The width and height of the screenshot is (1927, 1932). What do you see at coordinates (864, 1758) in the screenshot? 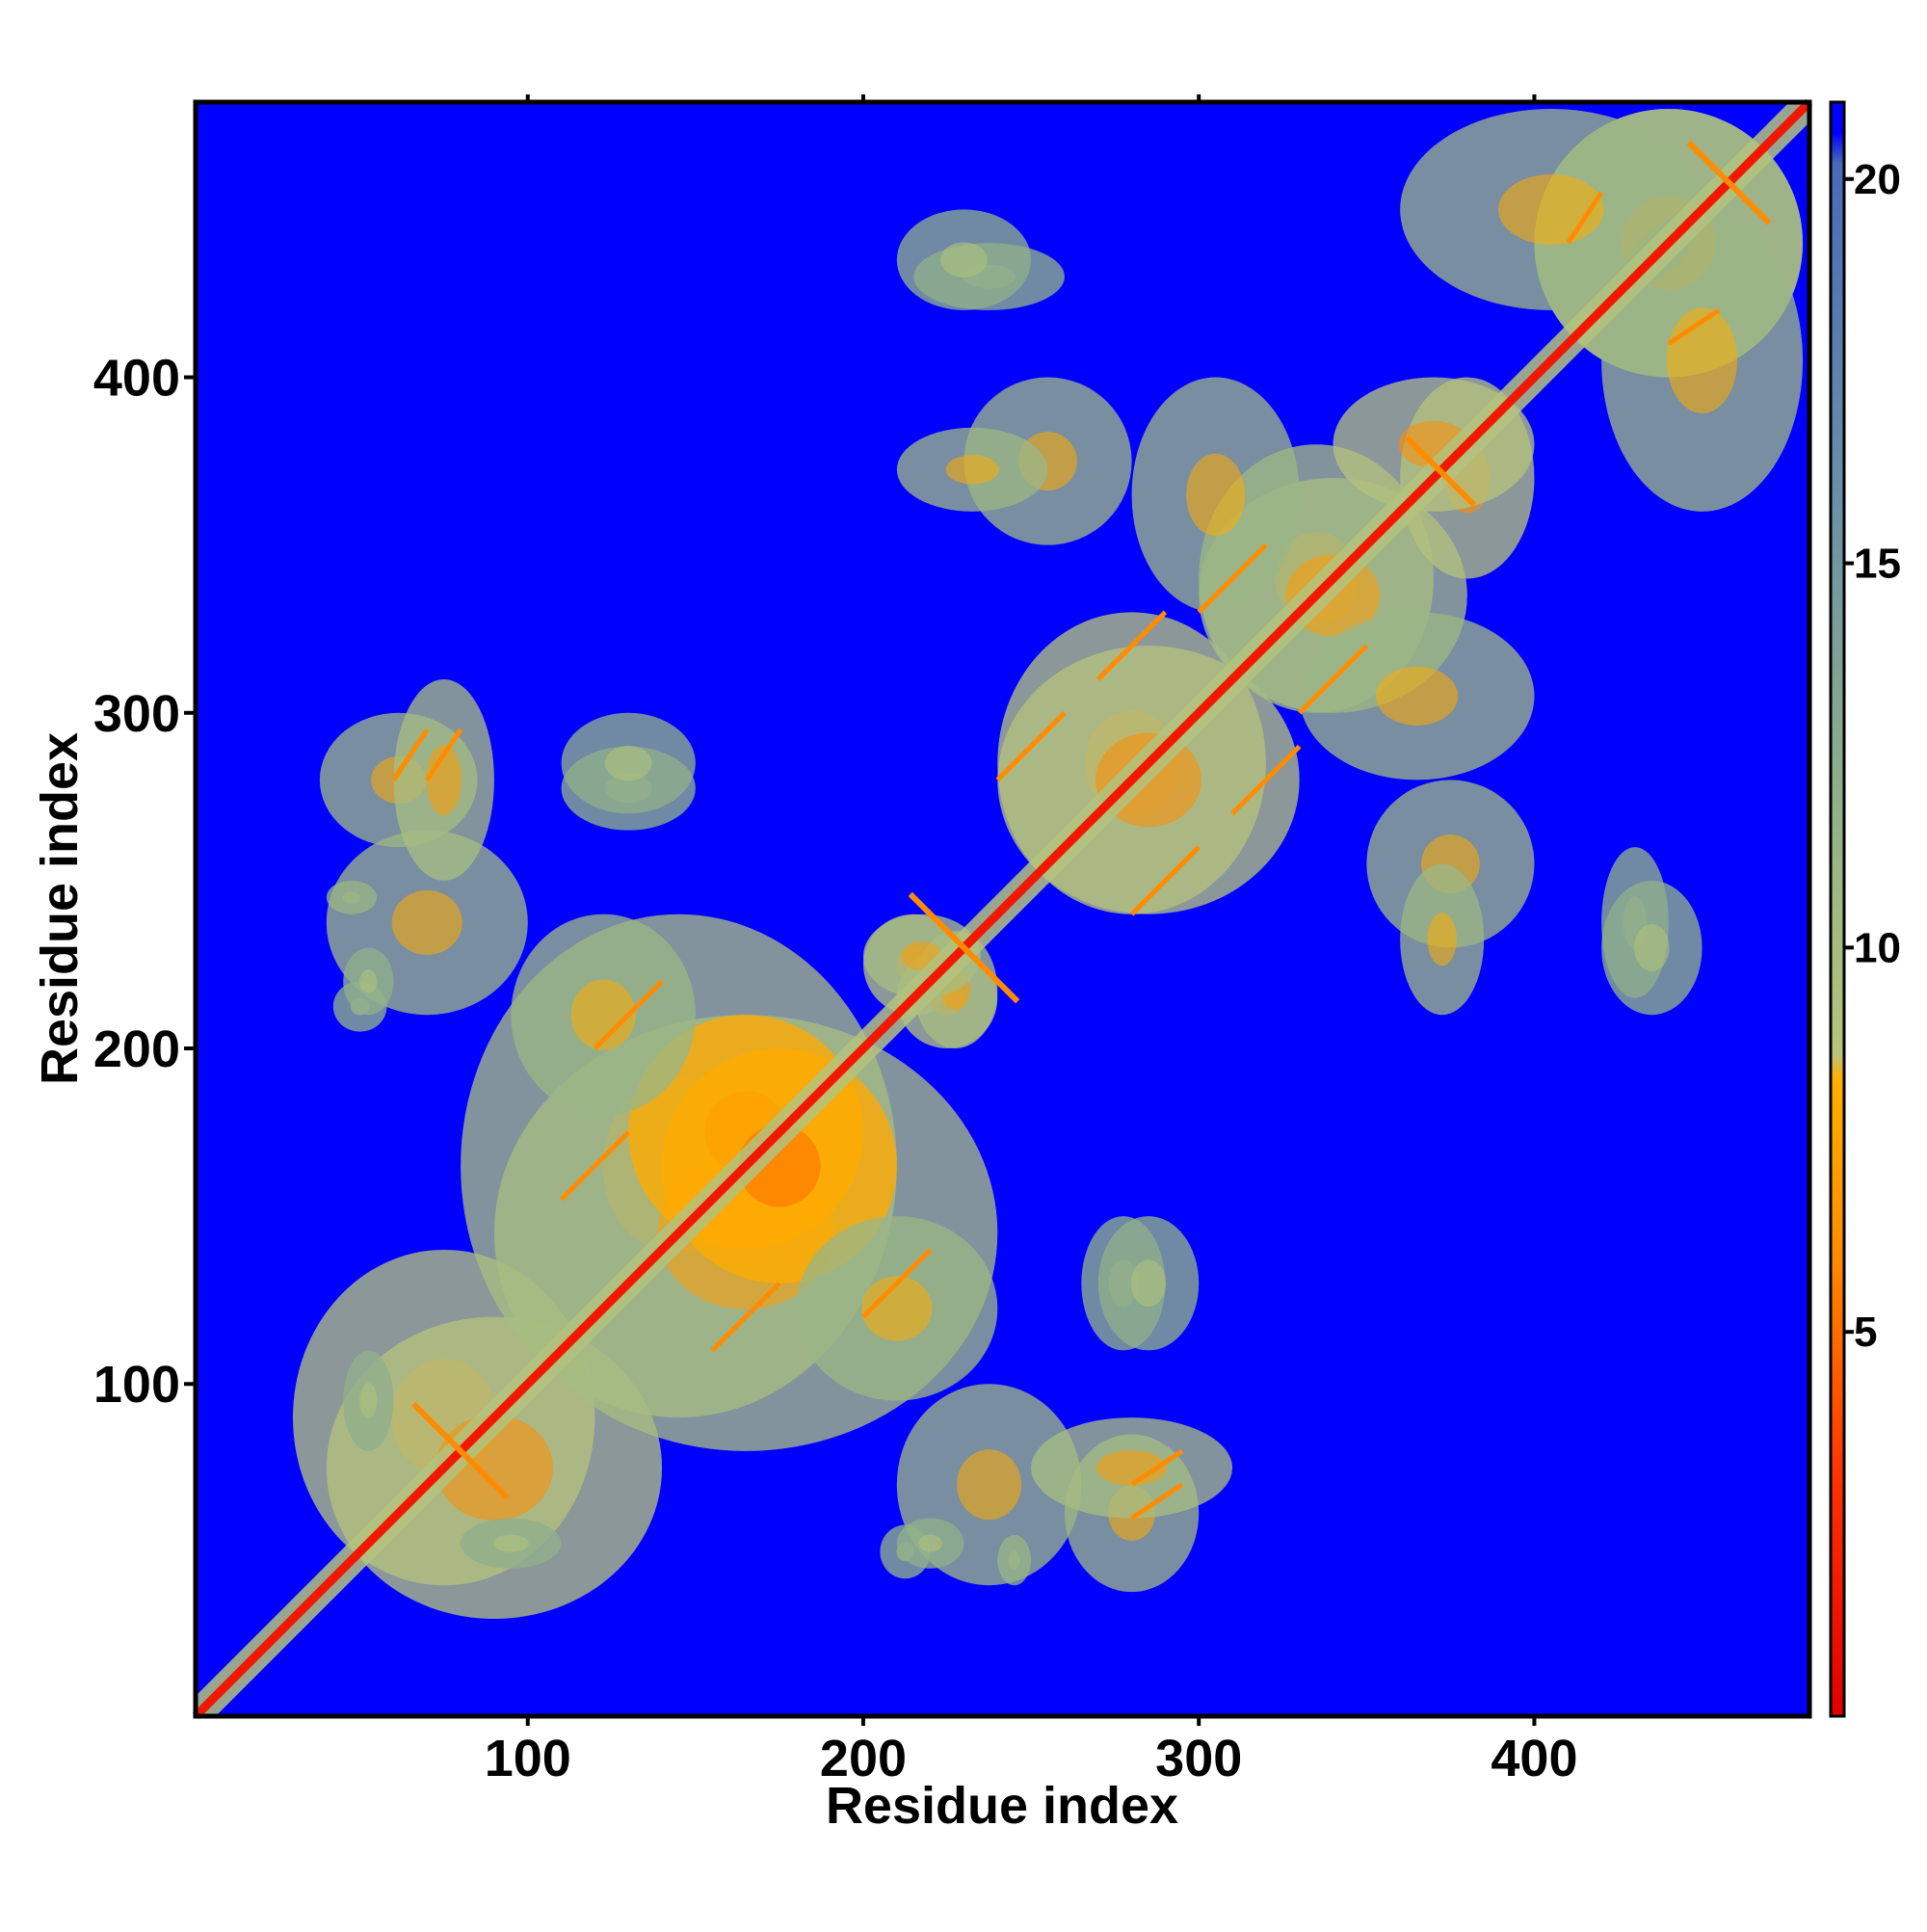
I see `x-tick-label-200: 200` at bounding box center [864, 1758].